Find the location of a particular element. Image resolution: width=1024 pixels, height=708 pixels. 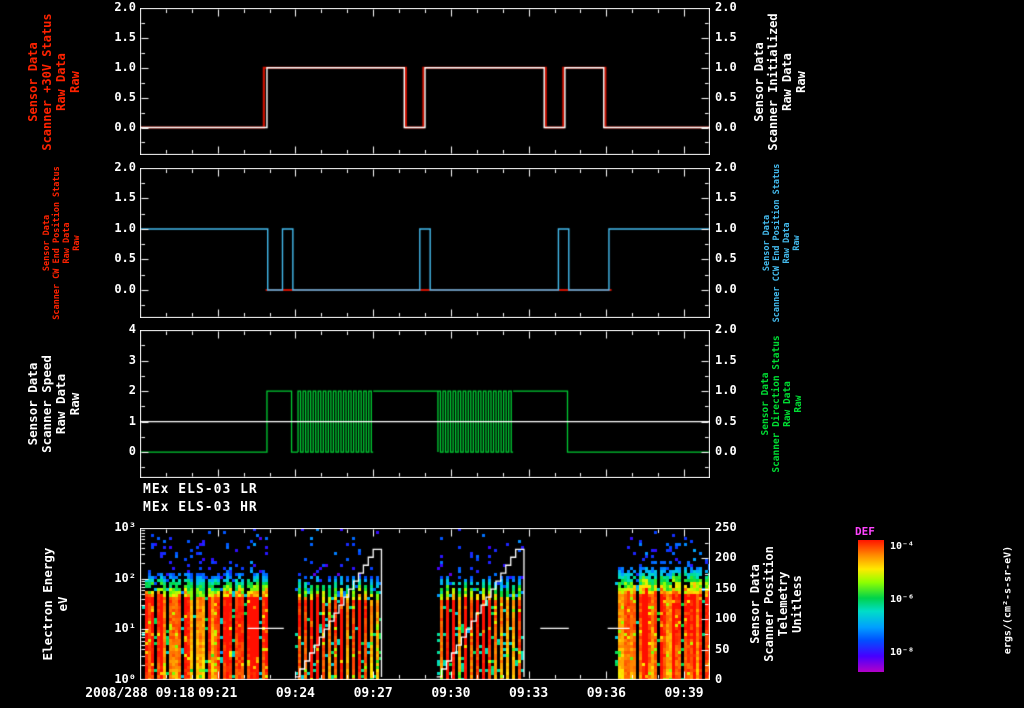

x-axis-tick-label: 09:33 is located at coordinates (529, 693).